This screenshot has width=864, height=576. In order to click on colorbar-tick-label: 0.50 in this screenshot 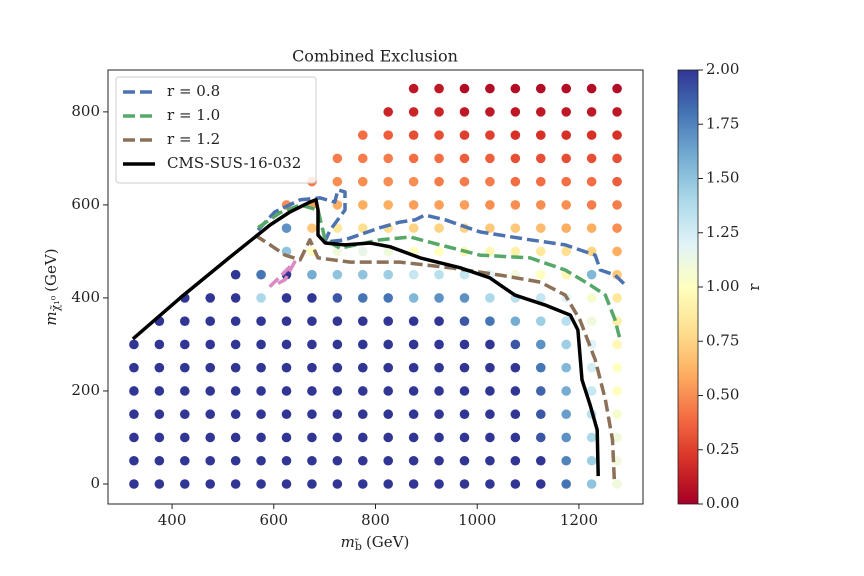, I will do `click(722, 395)`.